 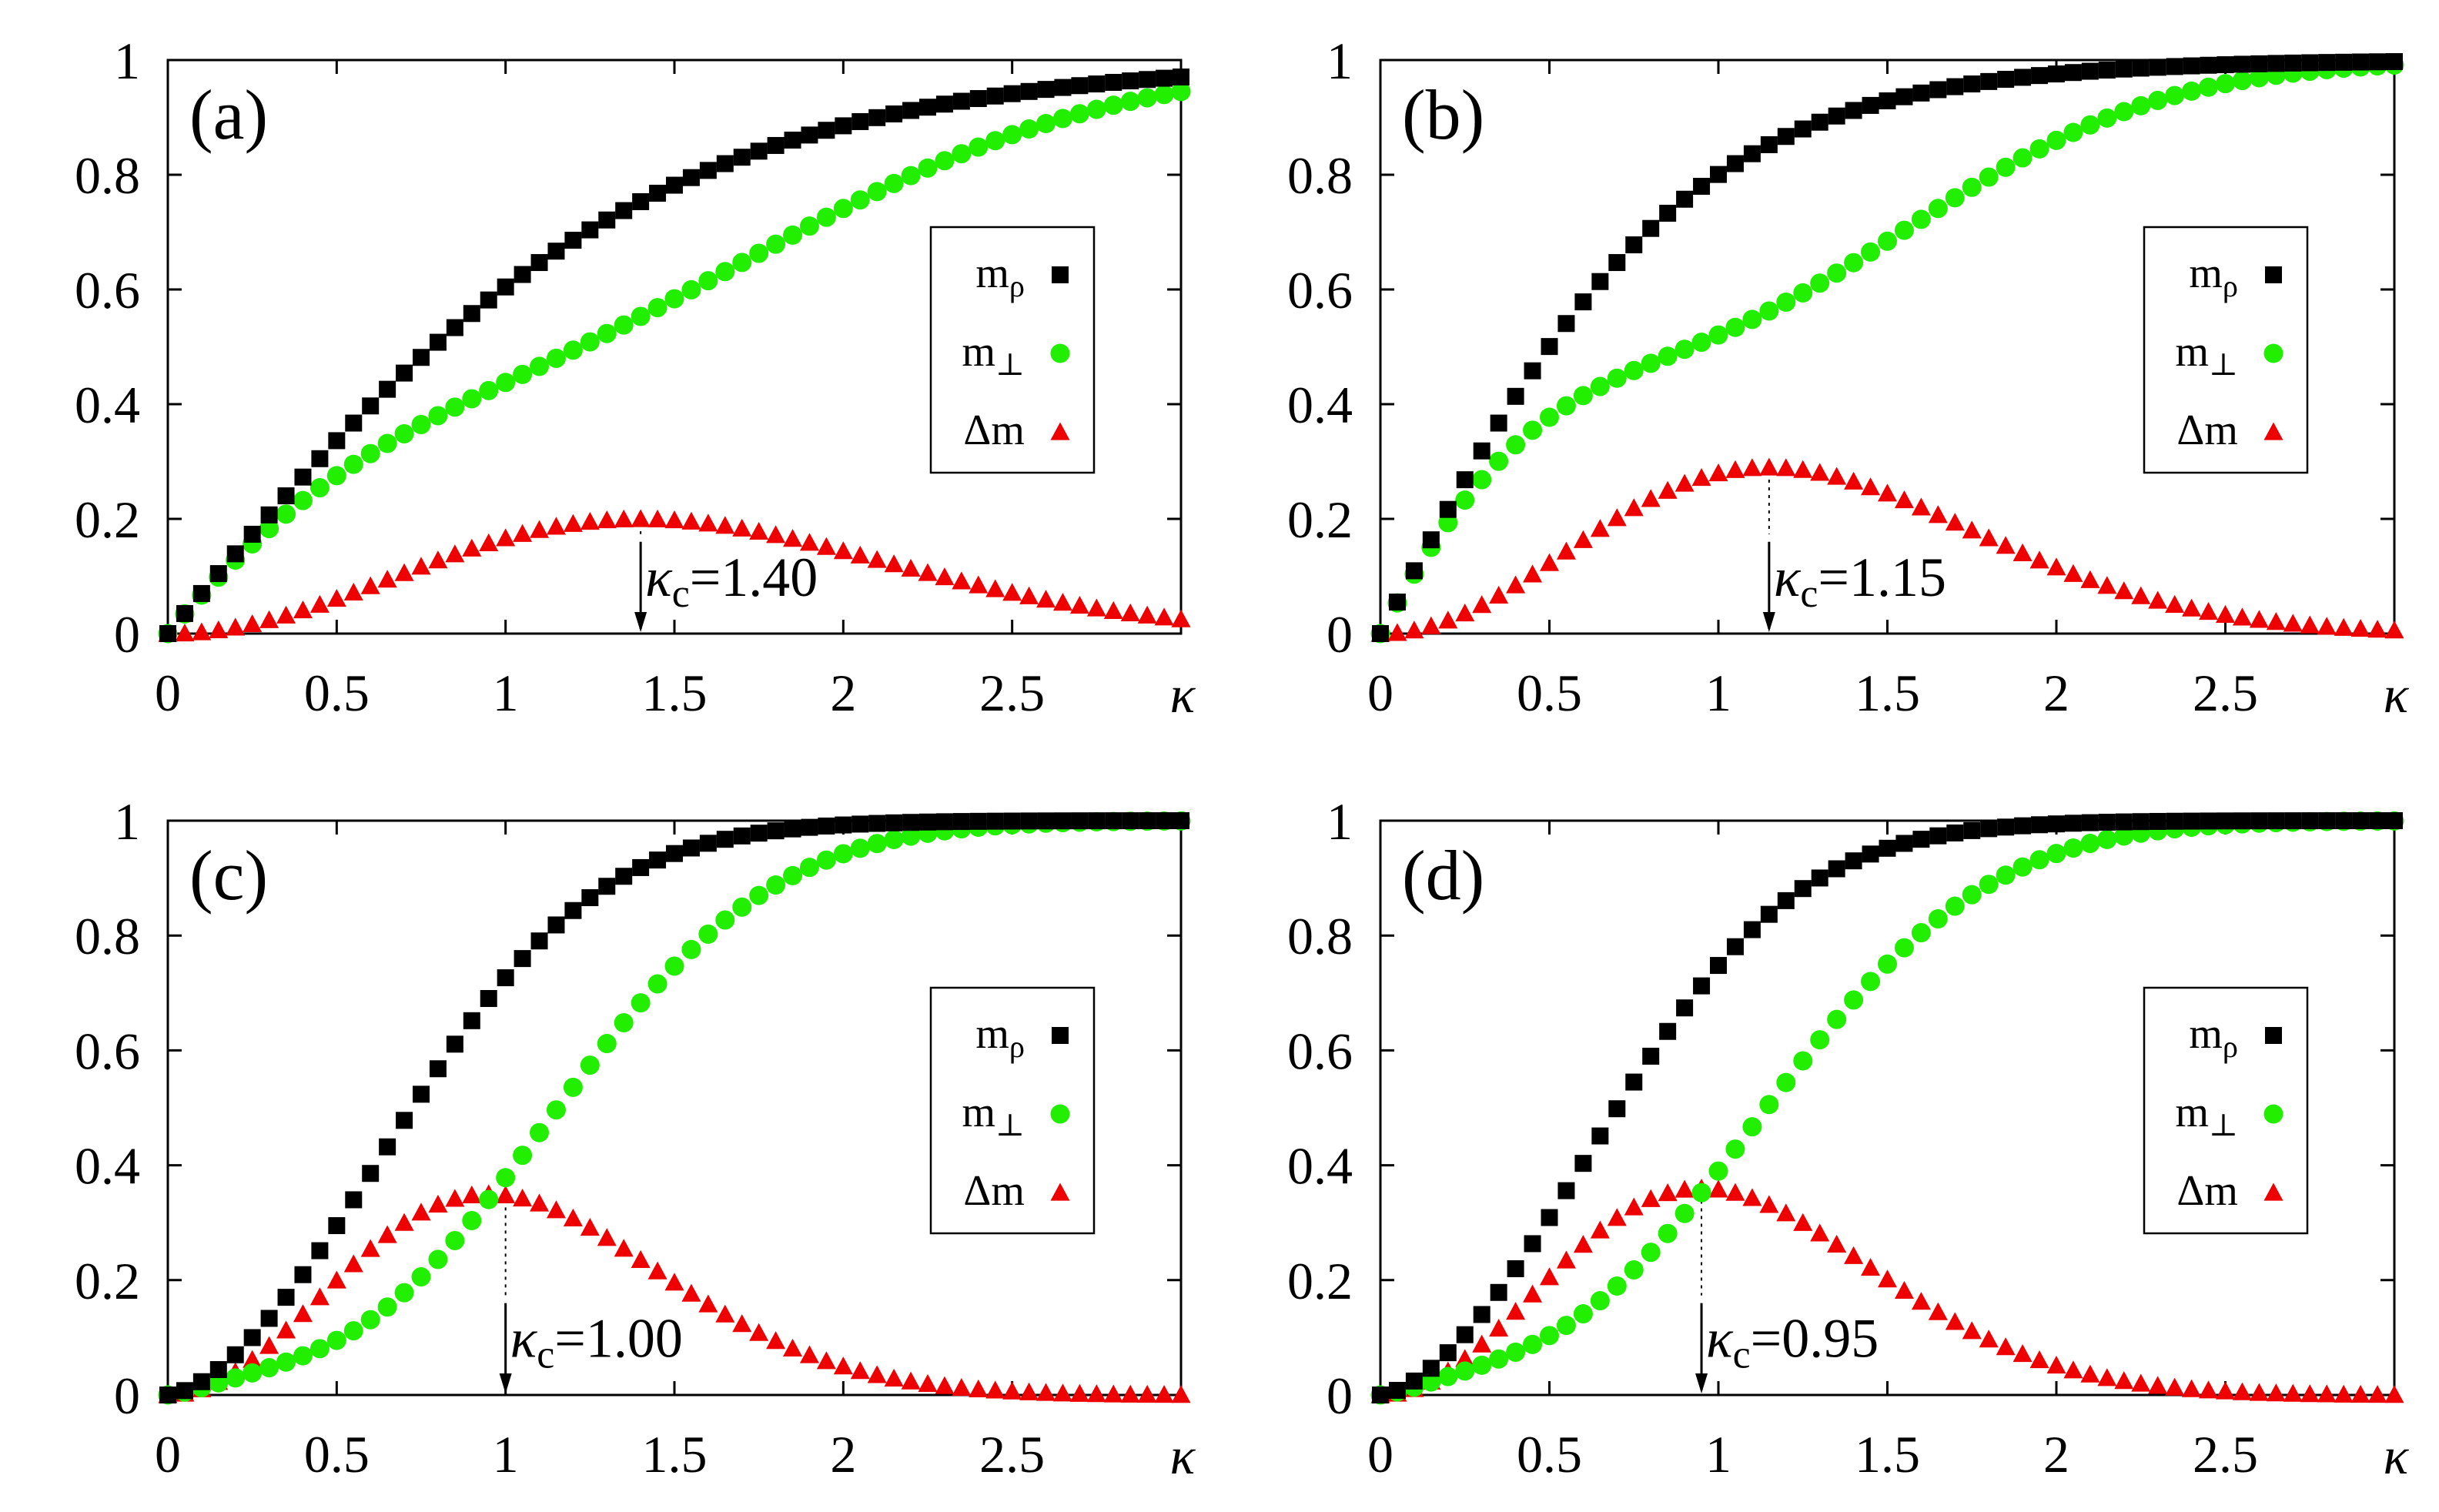 I want to click on y-tick-label: 1, so click(x=127, y=61).